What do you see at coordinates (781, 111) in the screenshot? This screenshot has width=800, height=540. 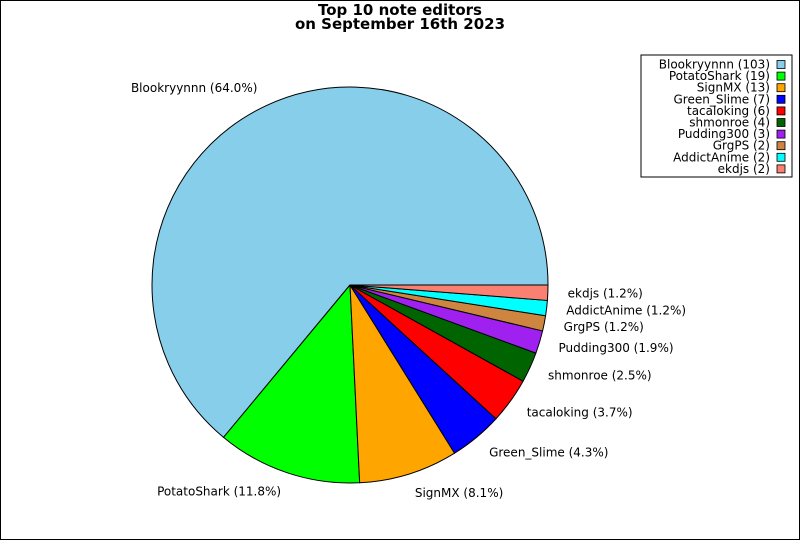 I see `legend-swatch-tacaloking` at bounding box center [781, 111].